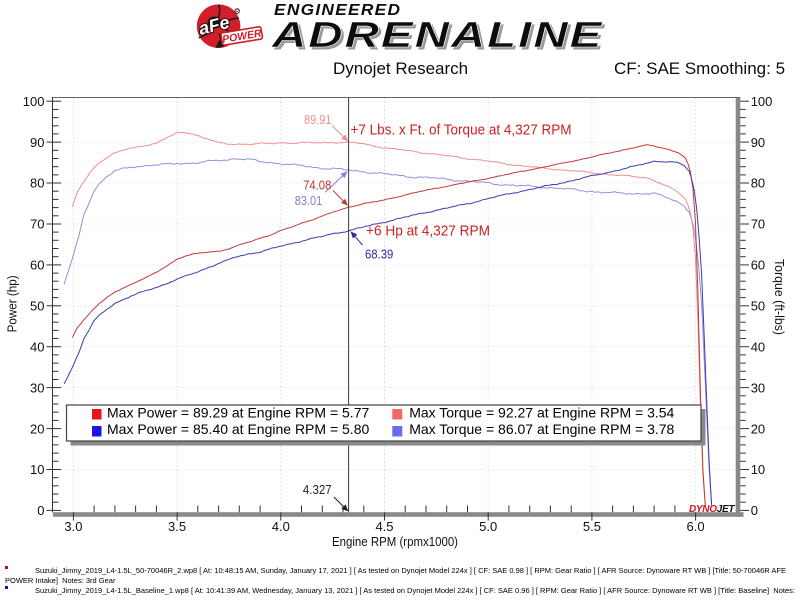  I want to click on svg-text: 83.01, so click(309, 200).